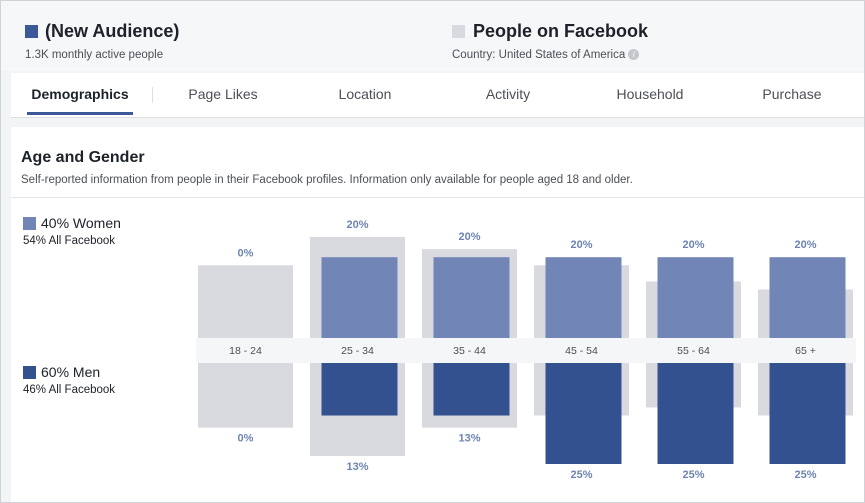  I want to click on women-swatch, so click(29, 223).